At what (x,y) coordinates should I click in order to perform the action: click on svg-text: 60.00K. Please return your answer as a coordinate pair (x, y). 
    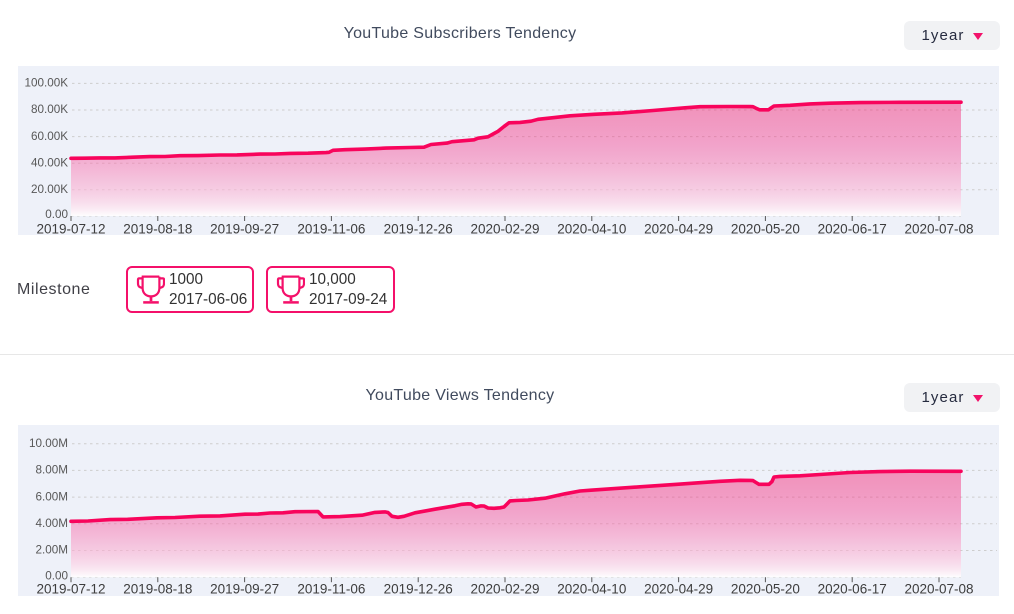
    Looking at the image, I should click on (49, 136).